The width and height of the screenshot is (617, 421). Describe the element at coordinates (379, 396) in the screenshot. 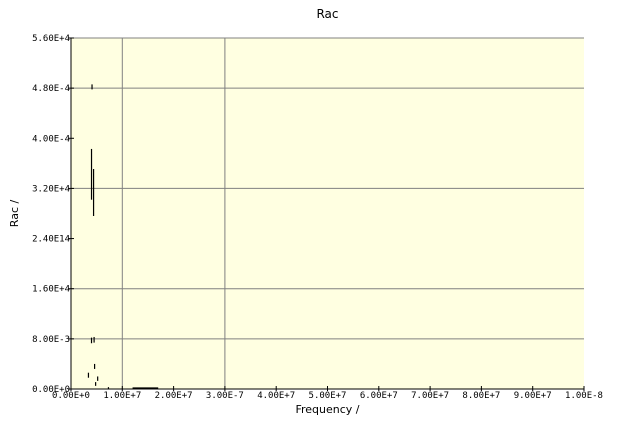

I see `x-tick-label-6: 6.00E+7` at that location.